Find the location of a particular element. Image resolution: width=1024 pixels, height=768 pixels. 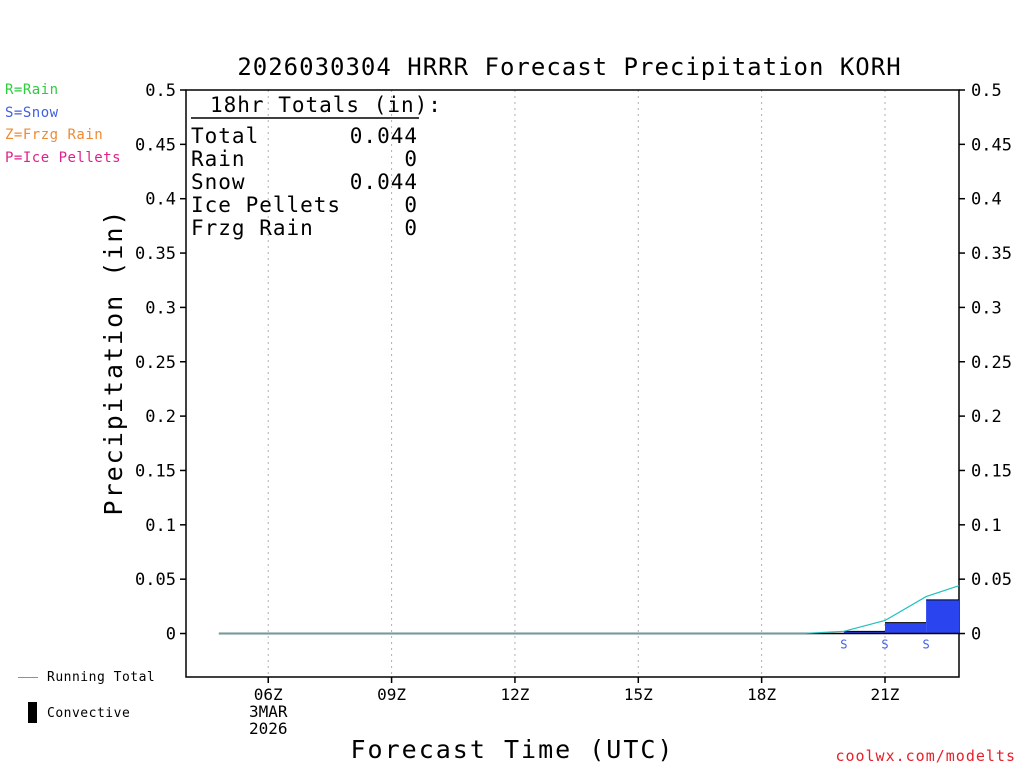

y-tick-label-right: 0.4 is located at coordinates (986, 200).